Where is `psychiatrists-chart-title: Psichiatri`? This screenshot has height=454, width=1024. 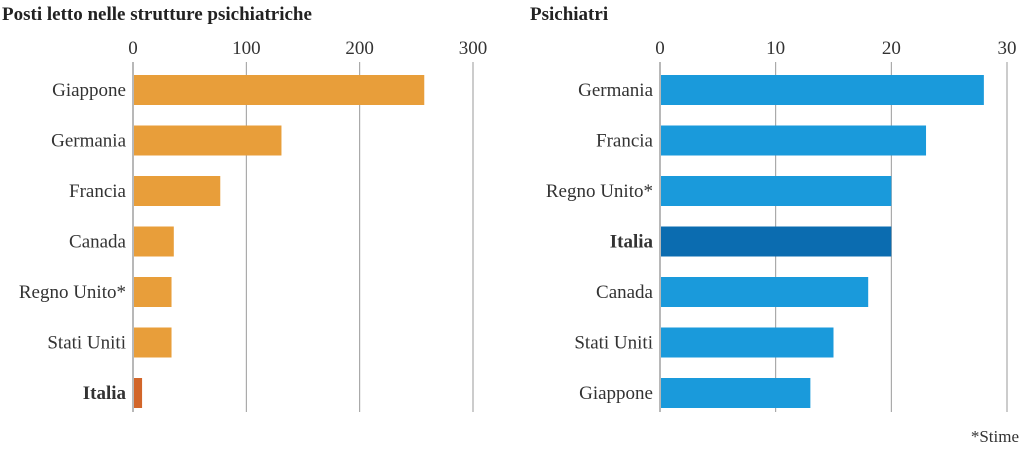 psychiatrists-chart-title: Psichiatri is located at coordinates (569, 14).